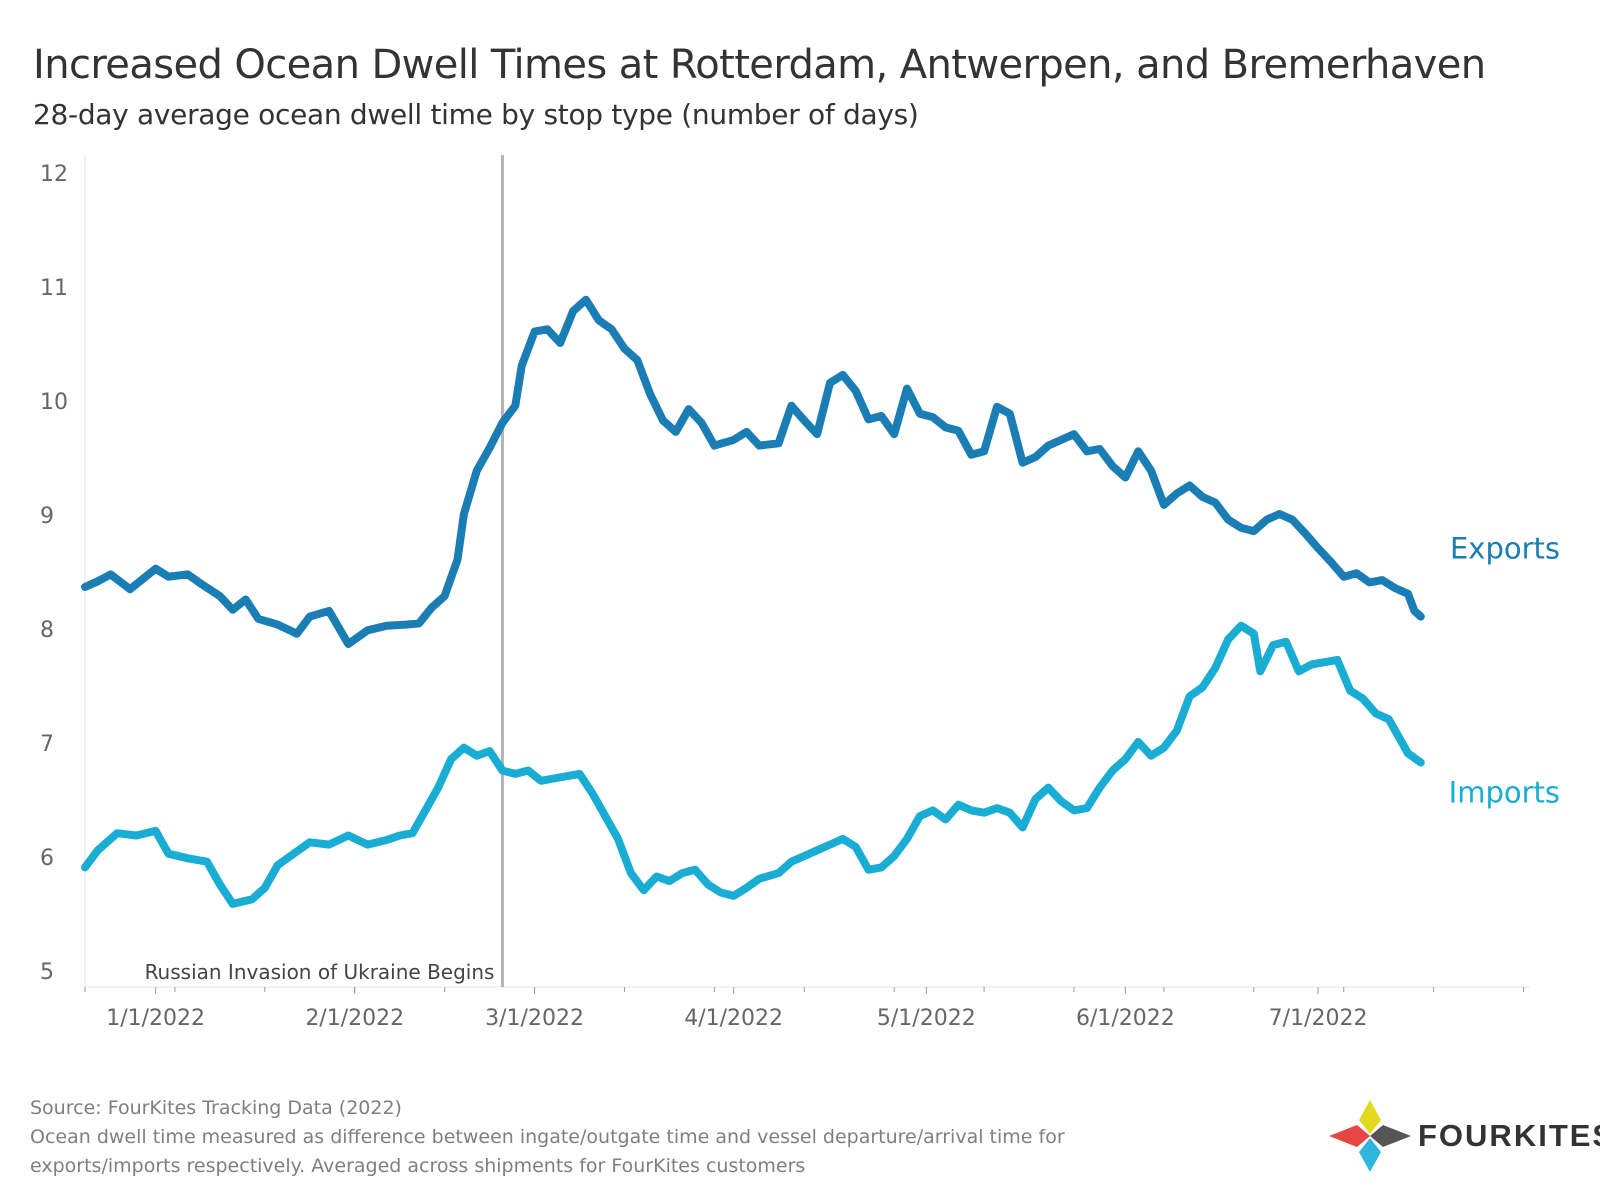  I want to click on y-tick-label: 12, so click(54, 174).